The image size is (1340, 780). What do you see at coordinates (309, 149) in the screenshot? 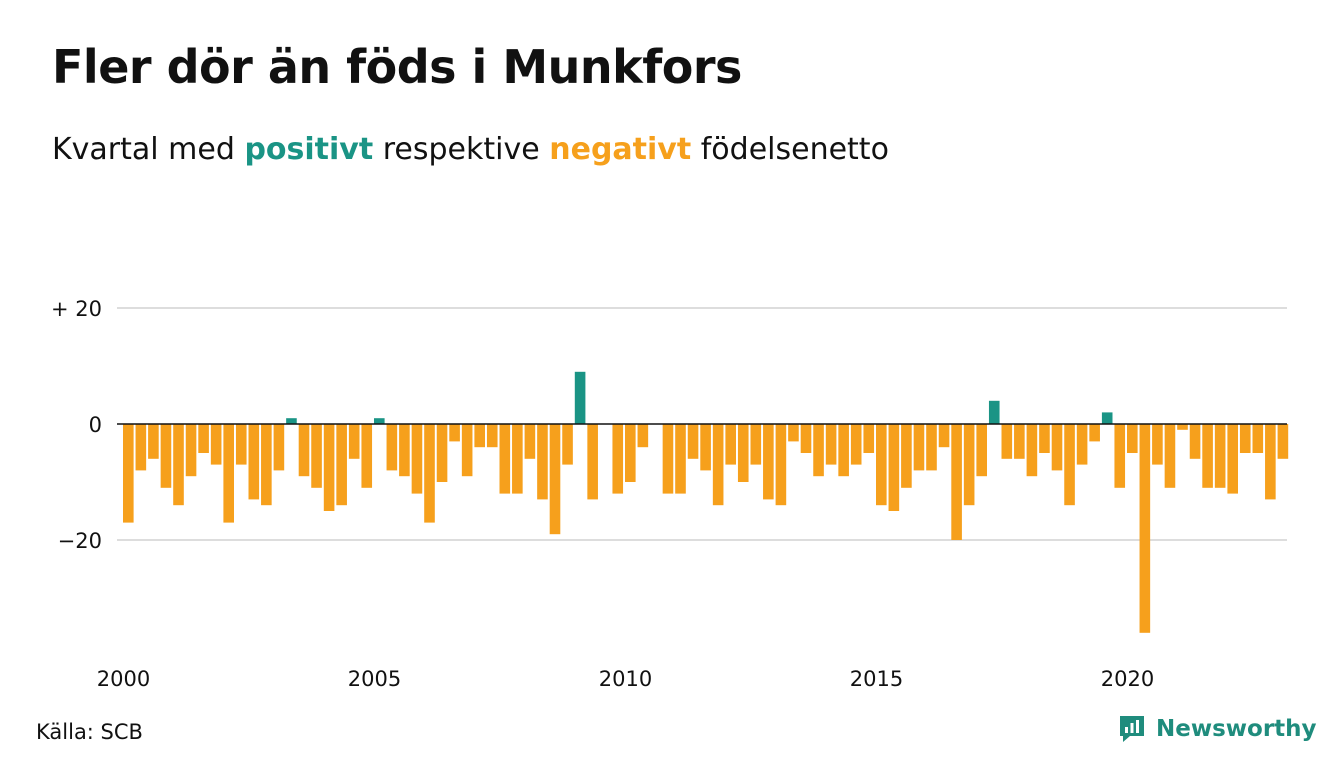
I see `subtitle-positive-word: positivt` at bounding box center [309, 149].